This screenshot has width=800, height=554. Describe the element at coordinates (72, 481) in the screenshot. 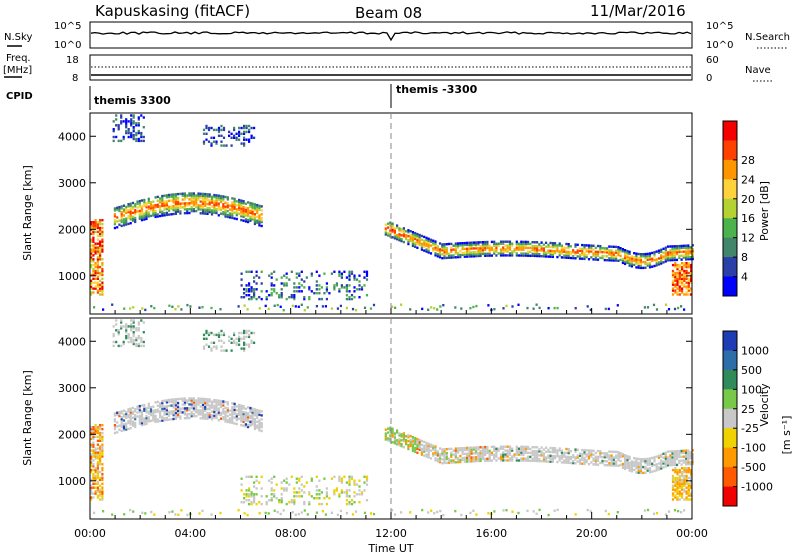

I see `velocity-ytick-label-1000: 1000` at that location.